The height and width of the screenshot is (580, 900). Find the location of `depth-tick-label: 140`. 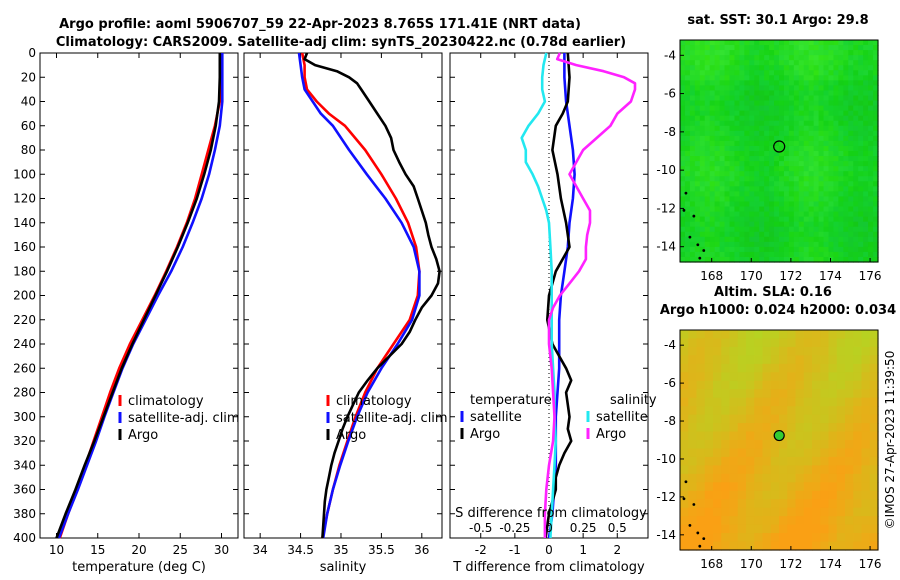

depth-tick-label: 140 is located at coordinates (24, 223).